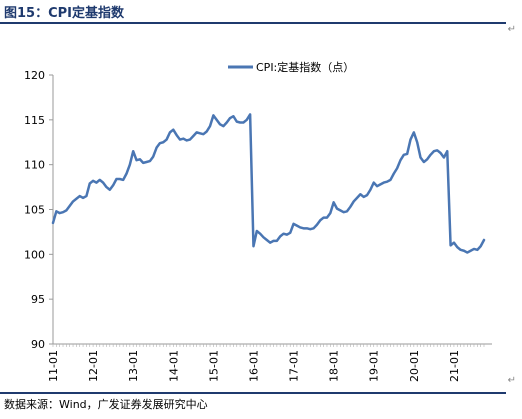 This screenshot has height=419, width=522. What do you see at coordinates (414, 366) in the screenshot?
I see `x-tick-label: 20-01` at bounding box center [414, 366].